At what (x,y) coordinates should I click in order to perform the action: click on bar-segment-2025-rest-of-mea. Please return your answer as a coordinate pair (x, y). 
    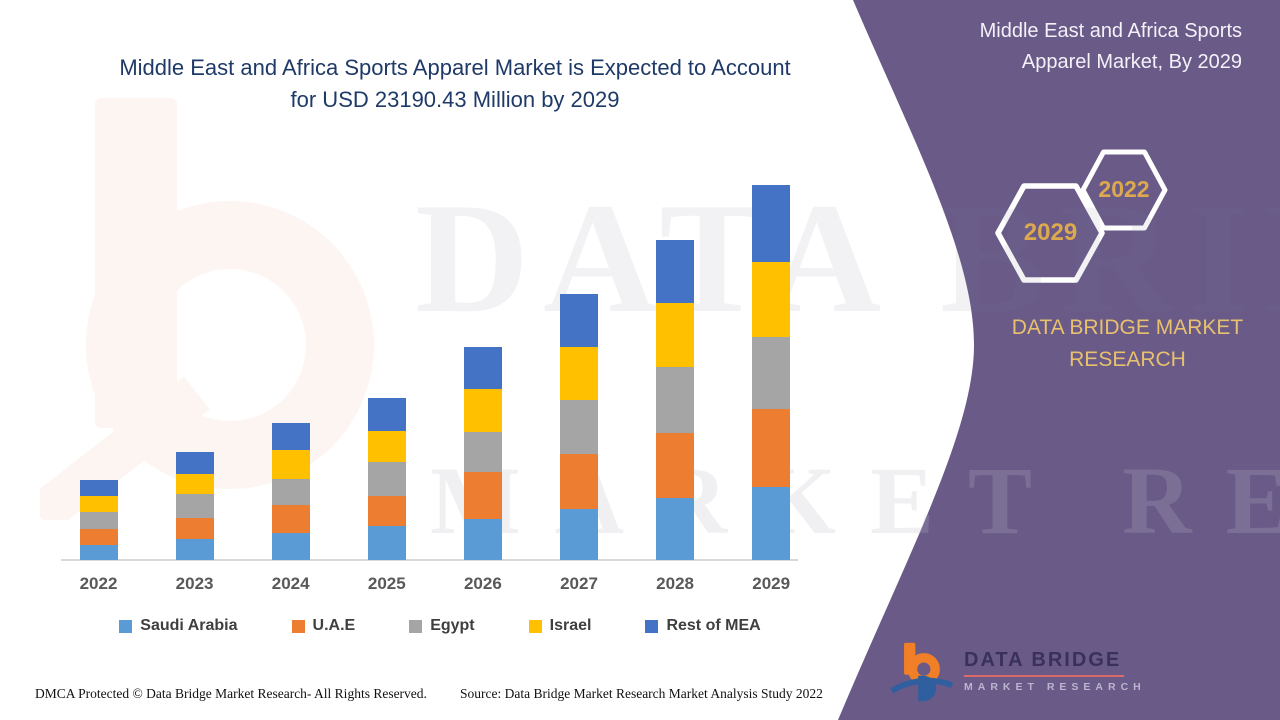
    Looking at the image, I should click on (386, 415).